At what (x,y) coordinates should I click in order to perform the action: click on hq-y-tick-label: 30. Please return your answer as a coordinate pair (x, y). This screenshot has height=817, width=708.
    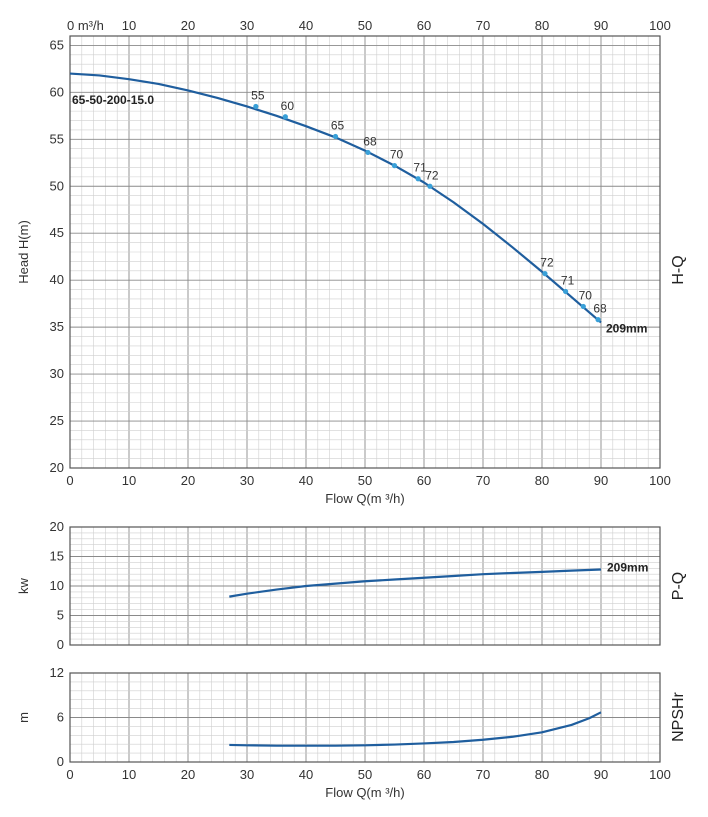
    Looking at the image, I should click on (57, 373).